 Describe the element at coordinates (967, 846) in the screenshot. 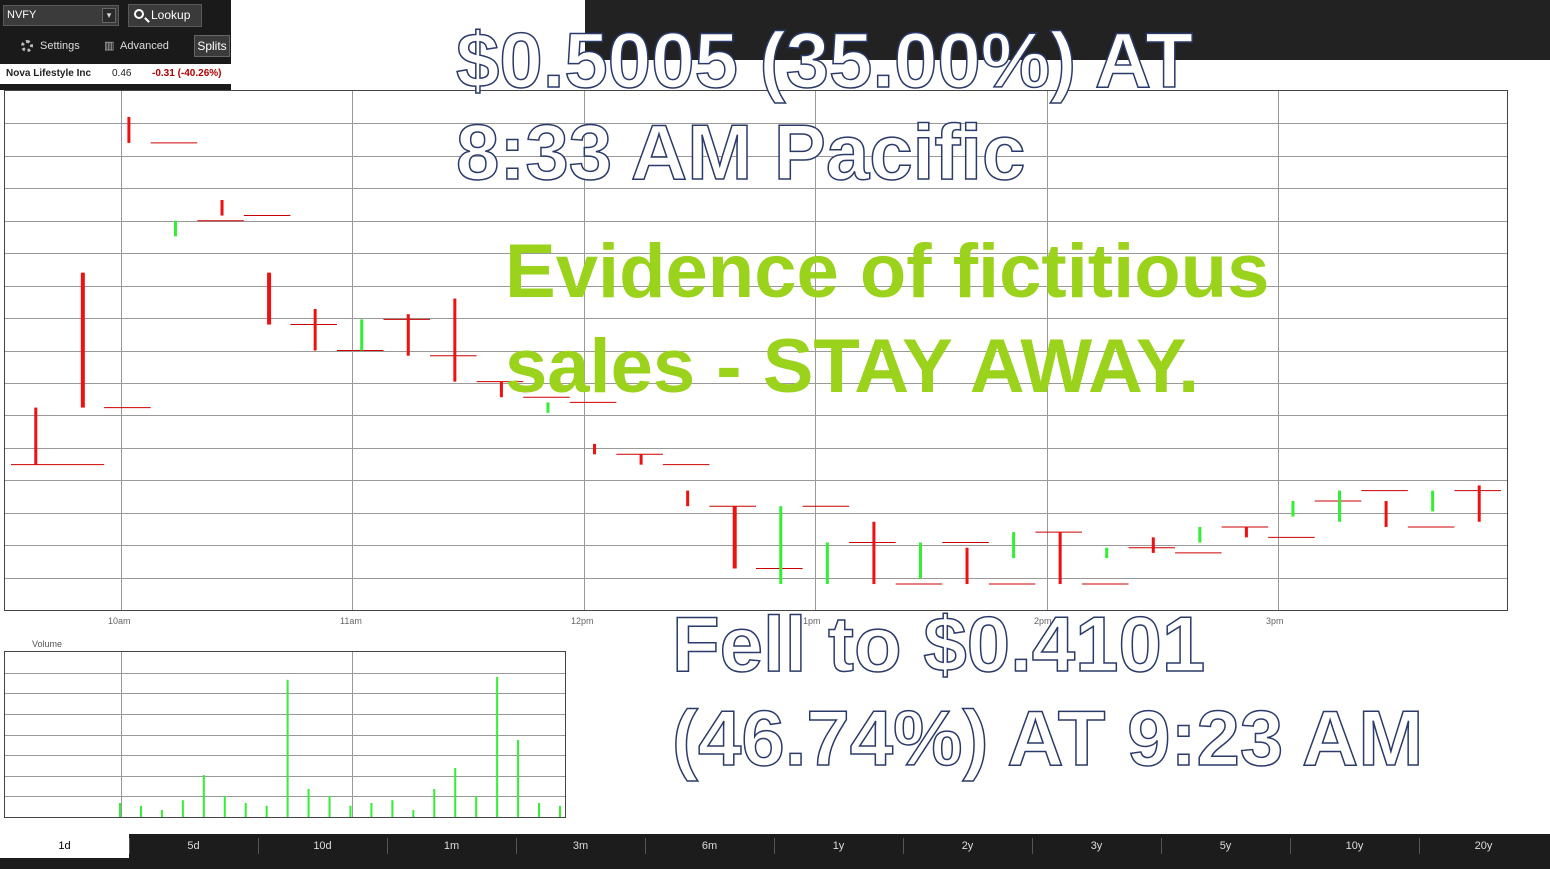

I see `range-button-2y: 2y` at that location.